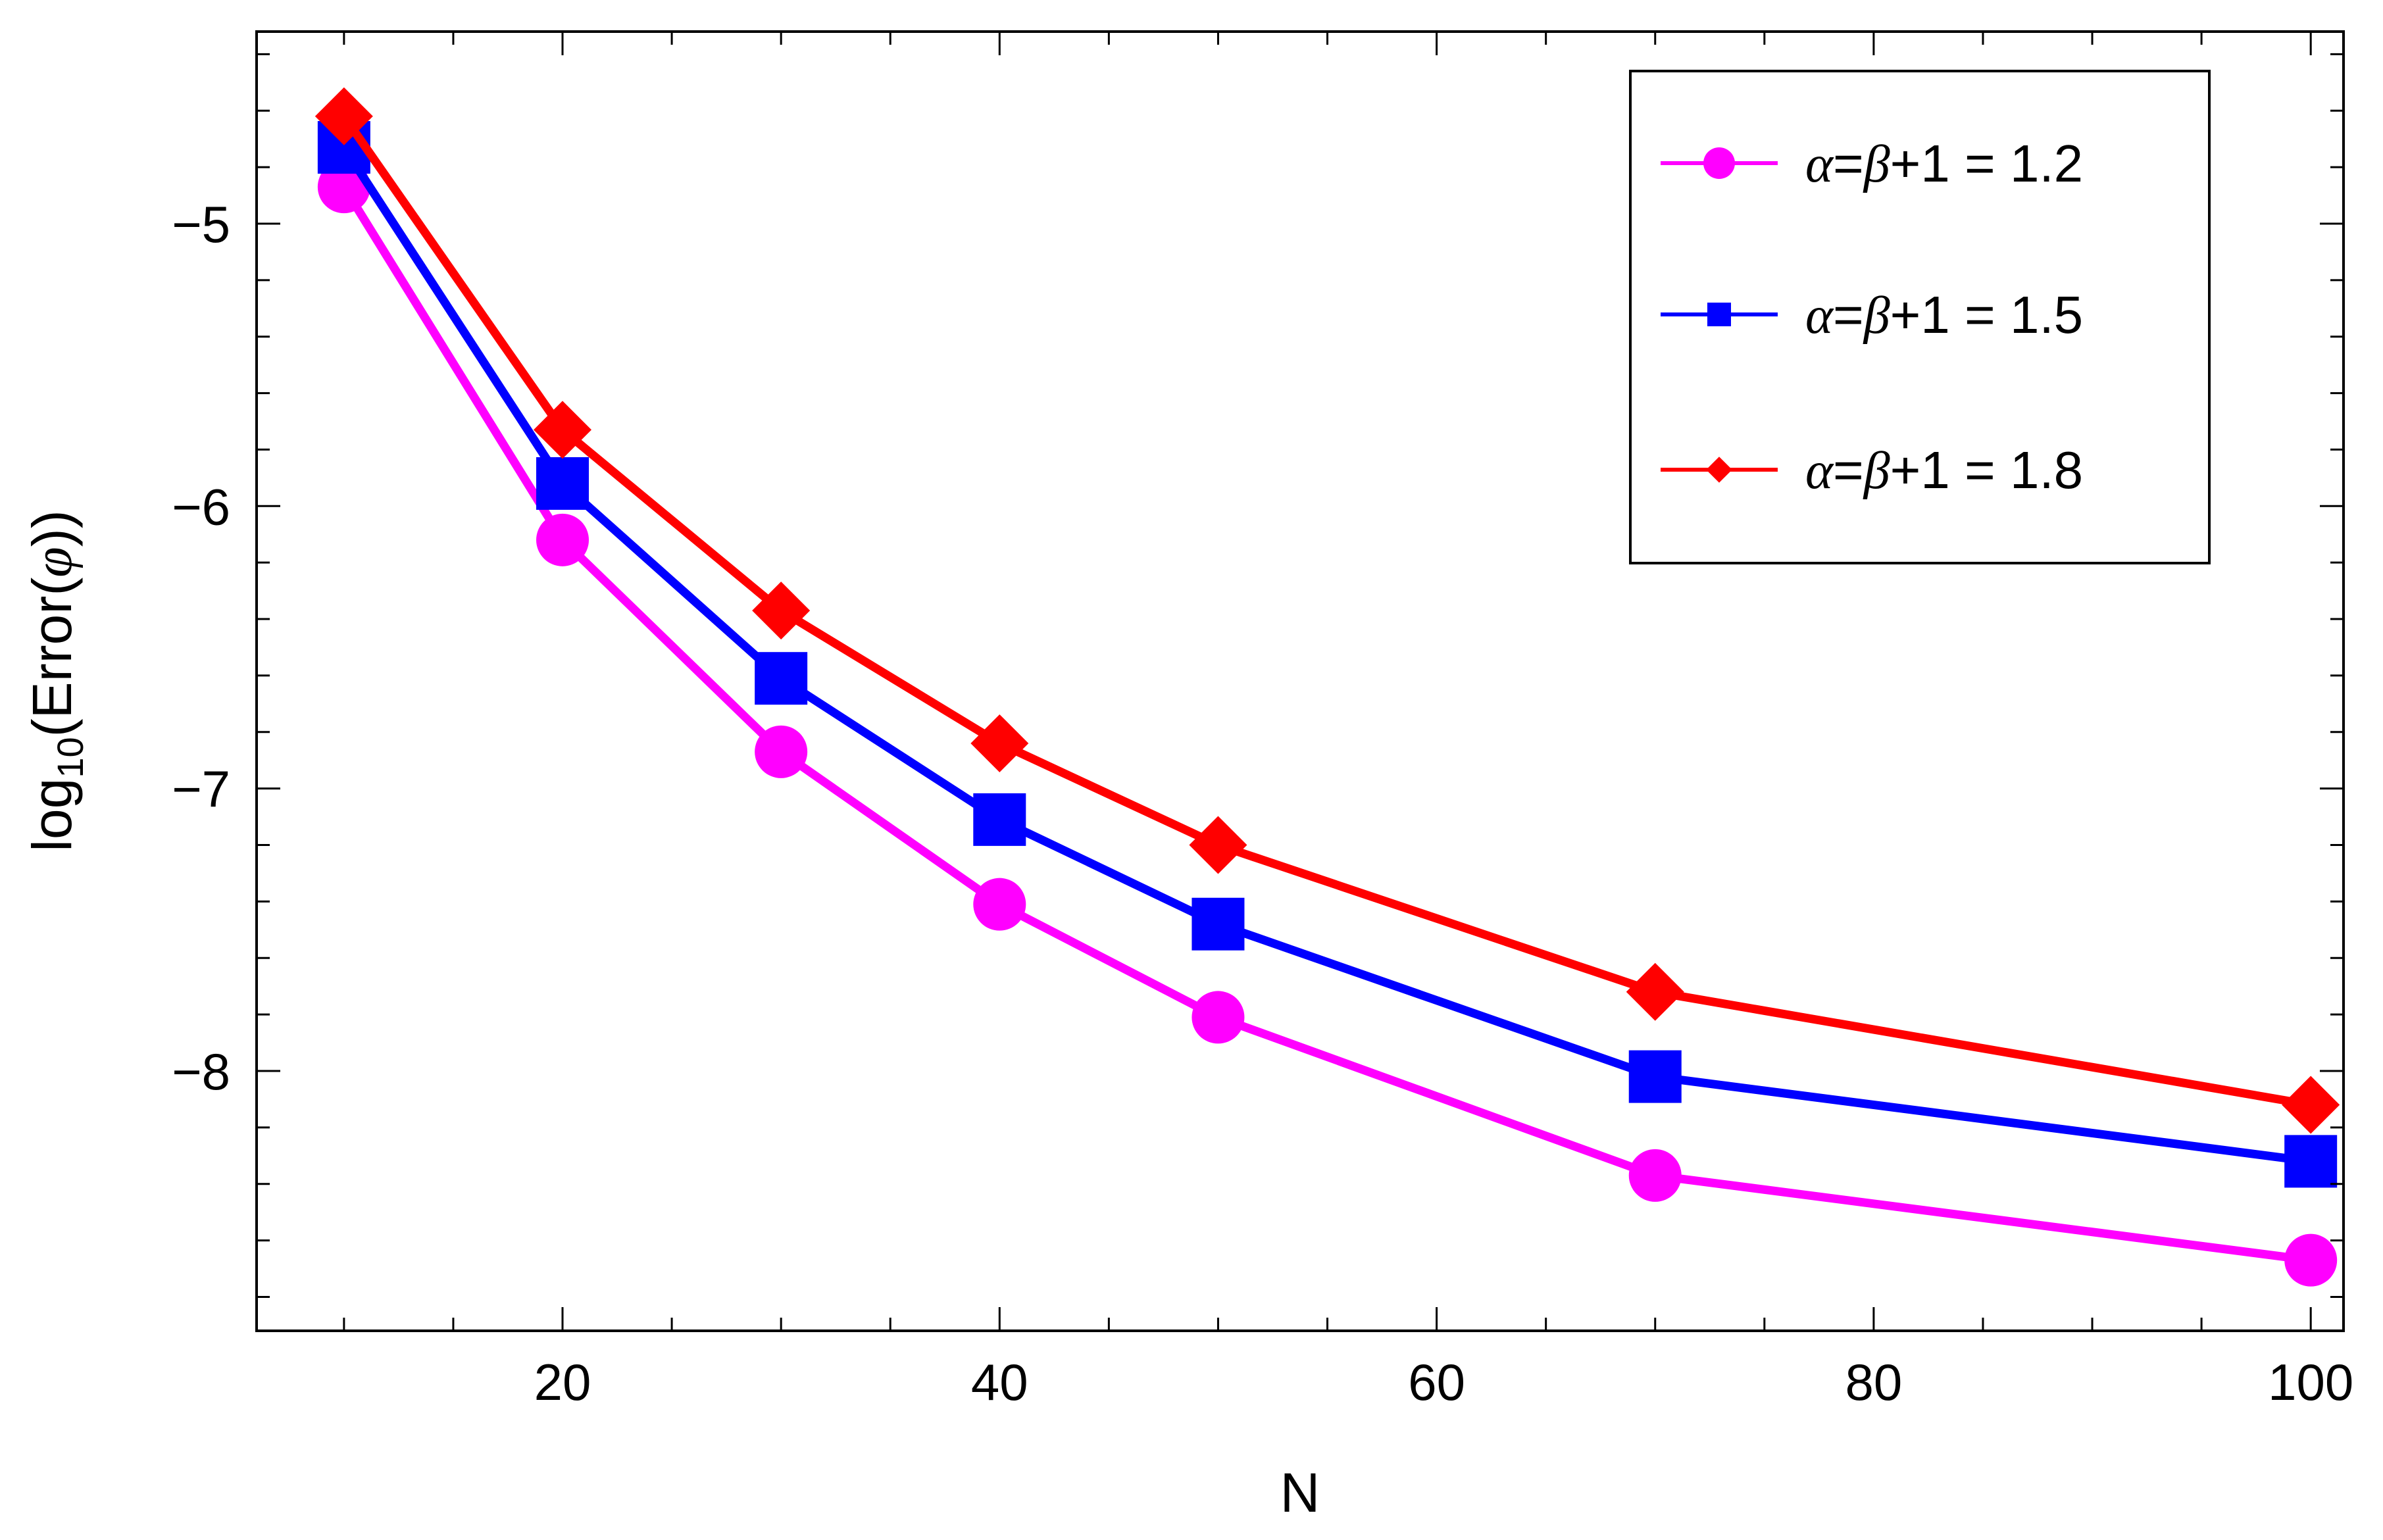 This screenshot has height=1540, width=2383. I want to click on y-tick-label: −7, so click(201, 789).